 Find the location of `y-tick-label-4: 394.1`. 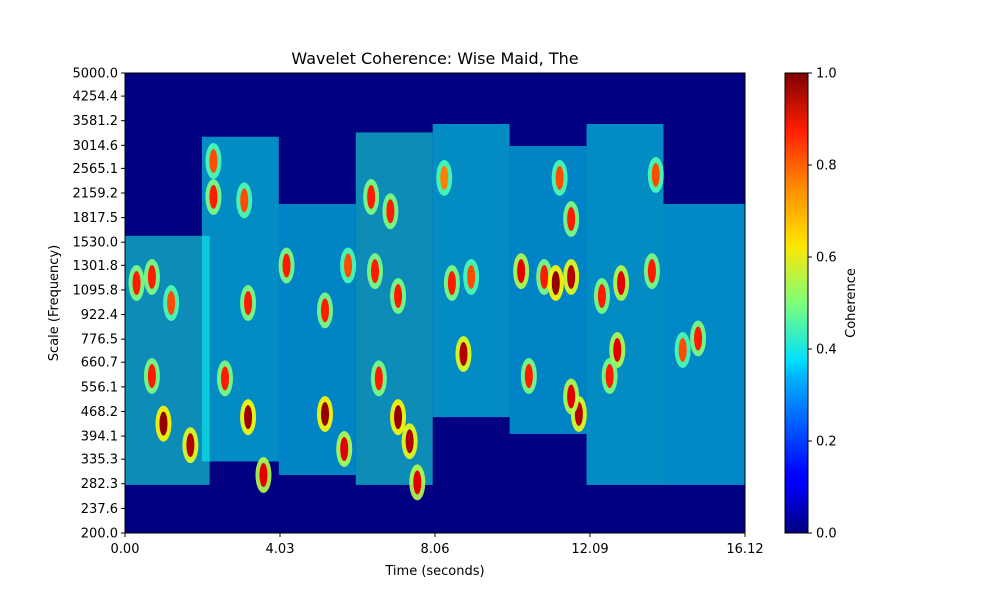

y-tick-label-4: 394.1 is located at coordinates (99, 437).